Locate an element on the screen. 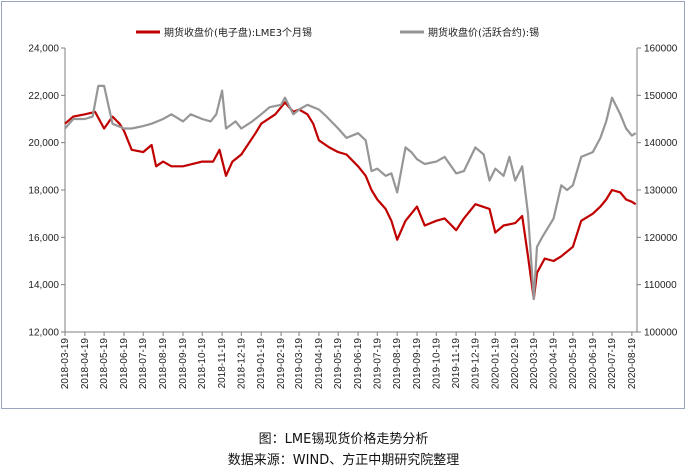  y-right-tick-label: 110000 is located at coordinates (660, 285).